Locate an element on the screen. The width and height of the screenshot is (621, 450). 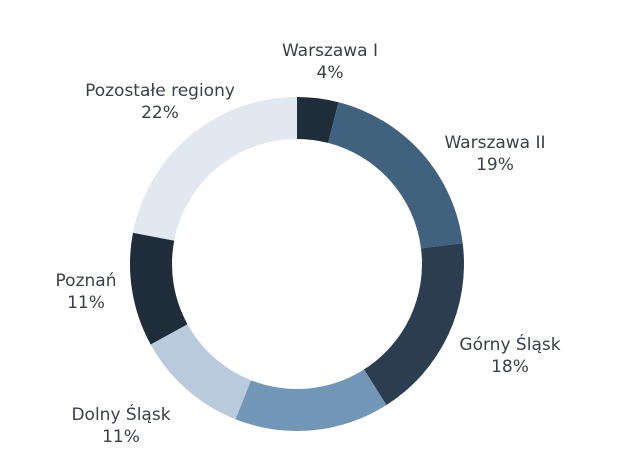
slice-value-gorny-slask: 18% is located at coordinates (510, 367).